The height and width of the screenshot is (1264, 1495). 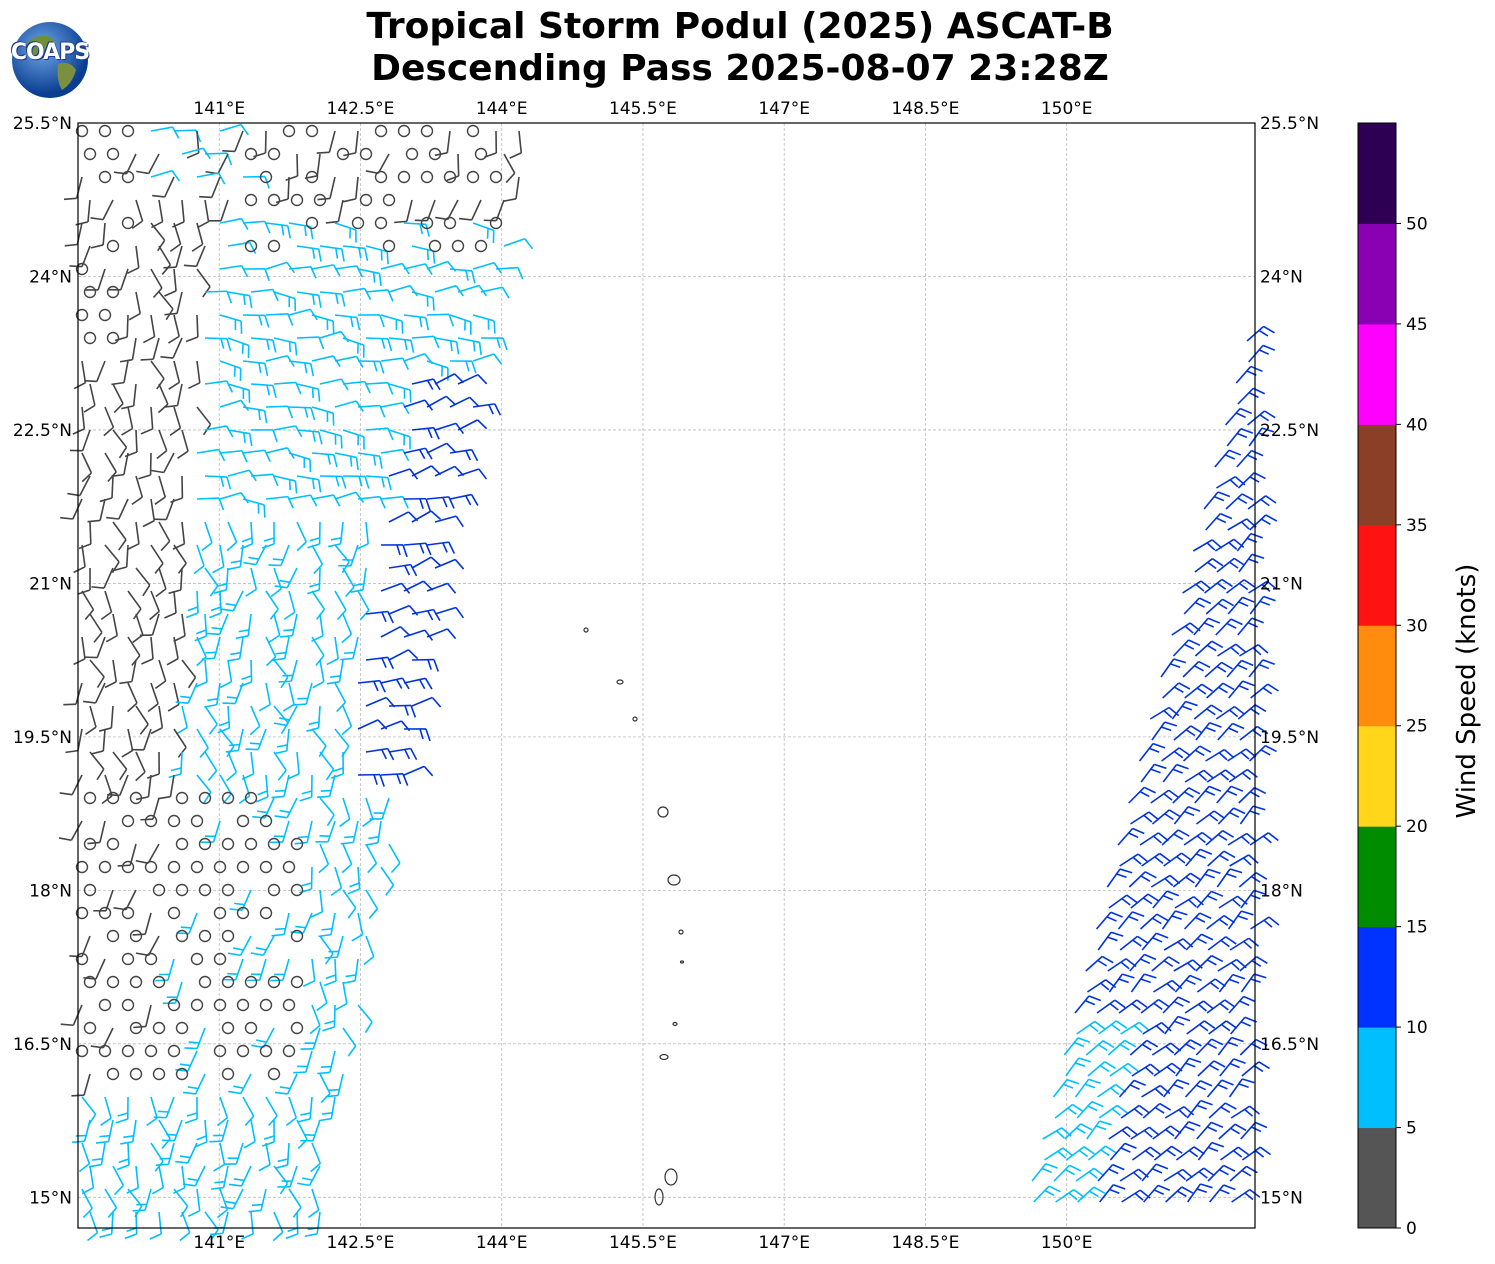 What do you see at coordinates (361, 109) in the screenshot?
I see `lon-tick-label-top: 142.5°E` at bounding box center [361, 109].